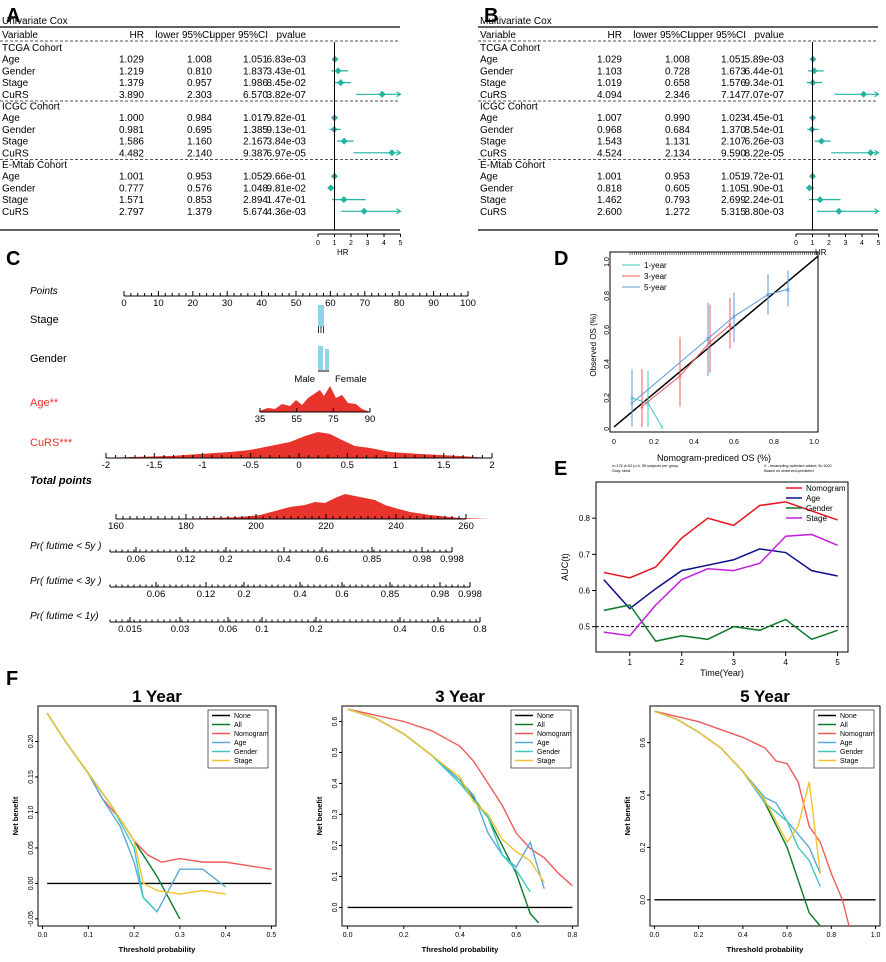  What do you see at coordinates (509, 107) in the screenshot?
I see `cohort-label: ICGC Cohort` at bounding box center [509, 107].